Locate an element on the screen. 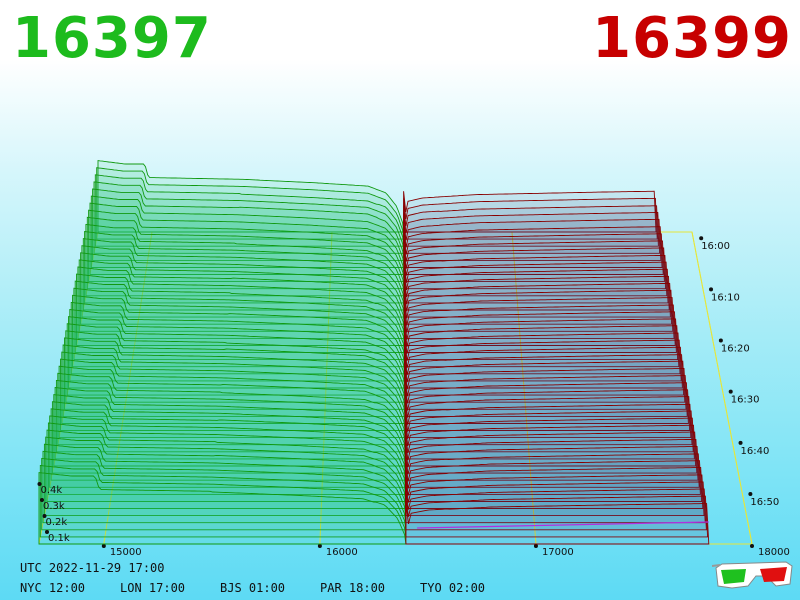  tz-par: PAR 18:00 is located at coordinates (353, 588).